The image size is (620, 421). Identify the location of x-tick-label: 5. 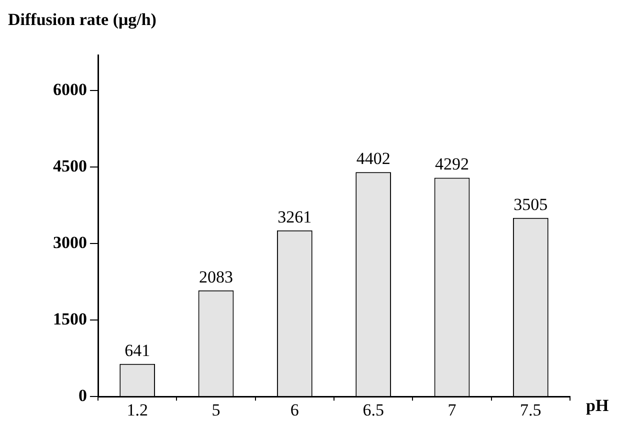
(216, 410).